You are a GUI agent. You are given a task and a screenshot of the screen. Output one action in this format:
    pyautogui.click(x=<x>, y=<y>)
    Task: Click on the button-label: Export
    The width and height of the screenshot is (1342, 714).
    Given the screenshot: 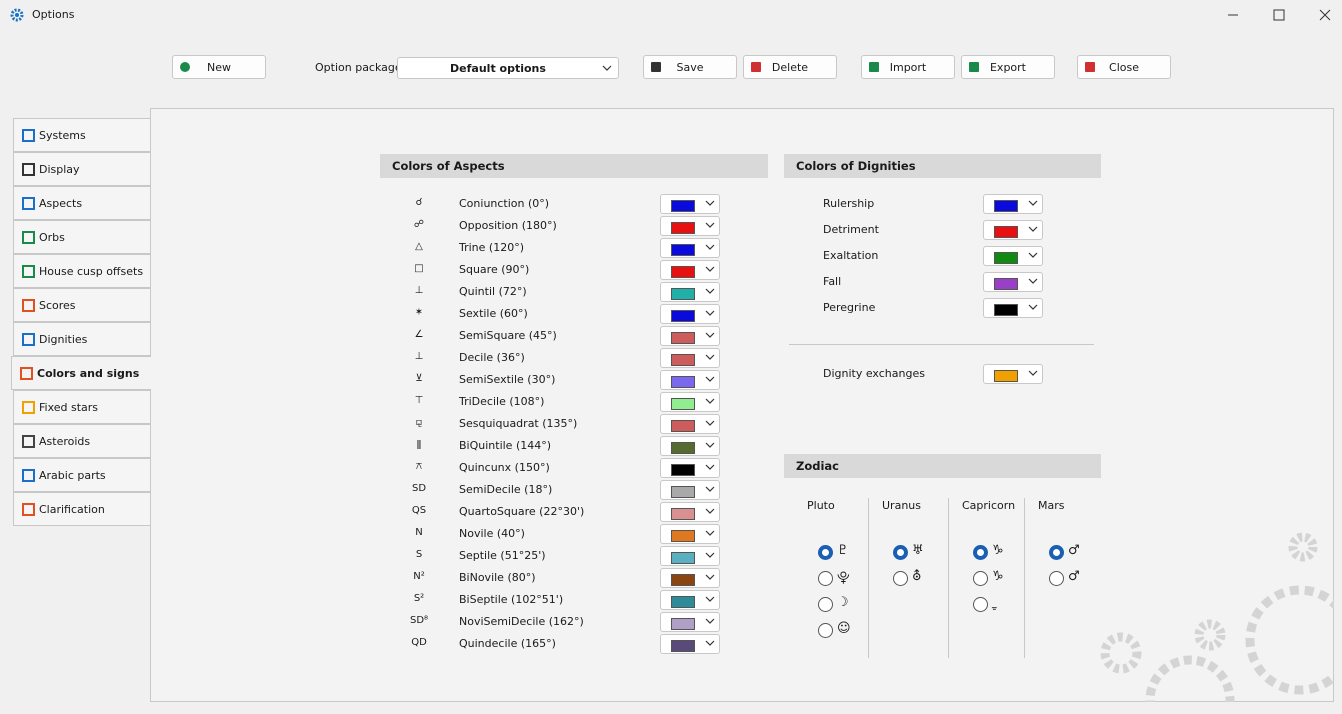 What is the action you would take?
    pyautogui.click(x=1007, y=67)
    